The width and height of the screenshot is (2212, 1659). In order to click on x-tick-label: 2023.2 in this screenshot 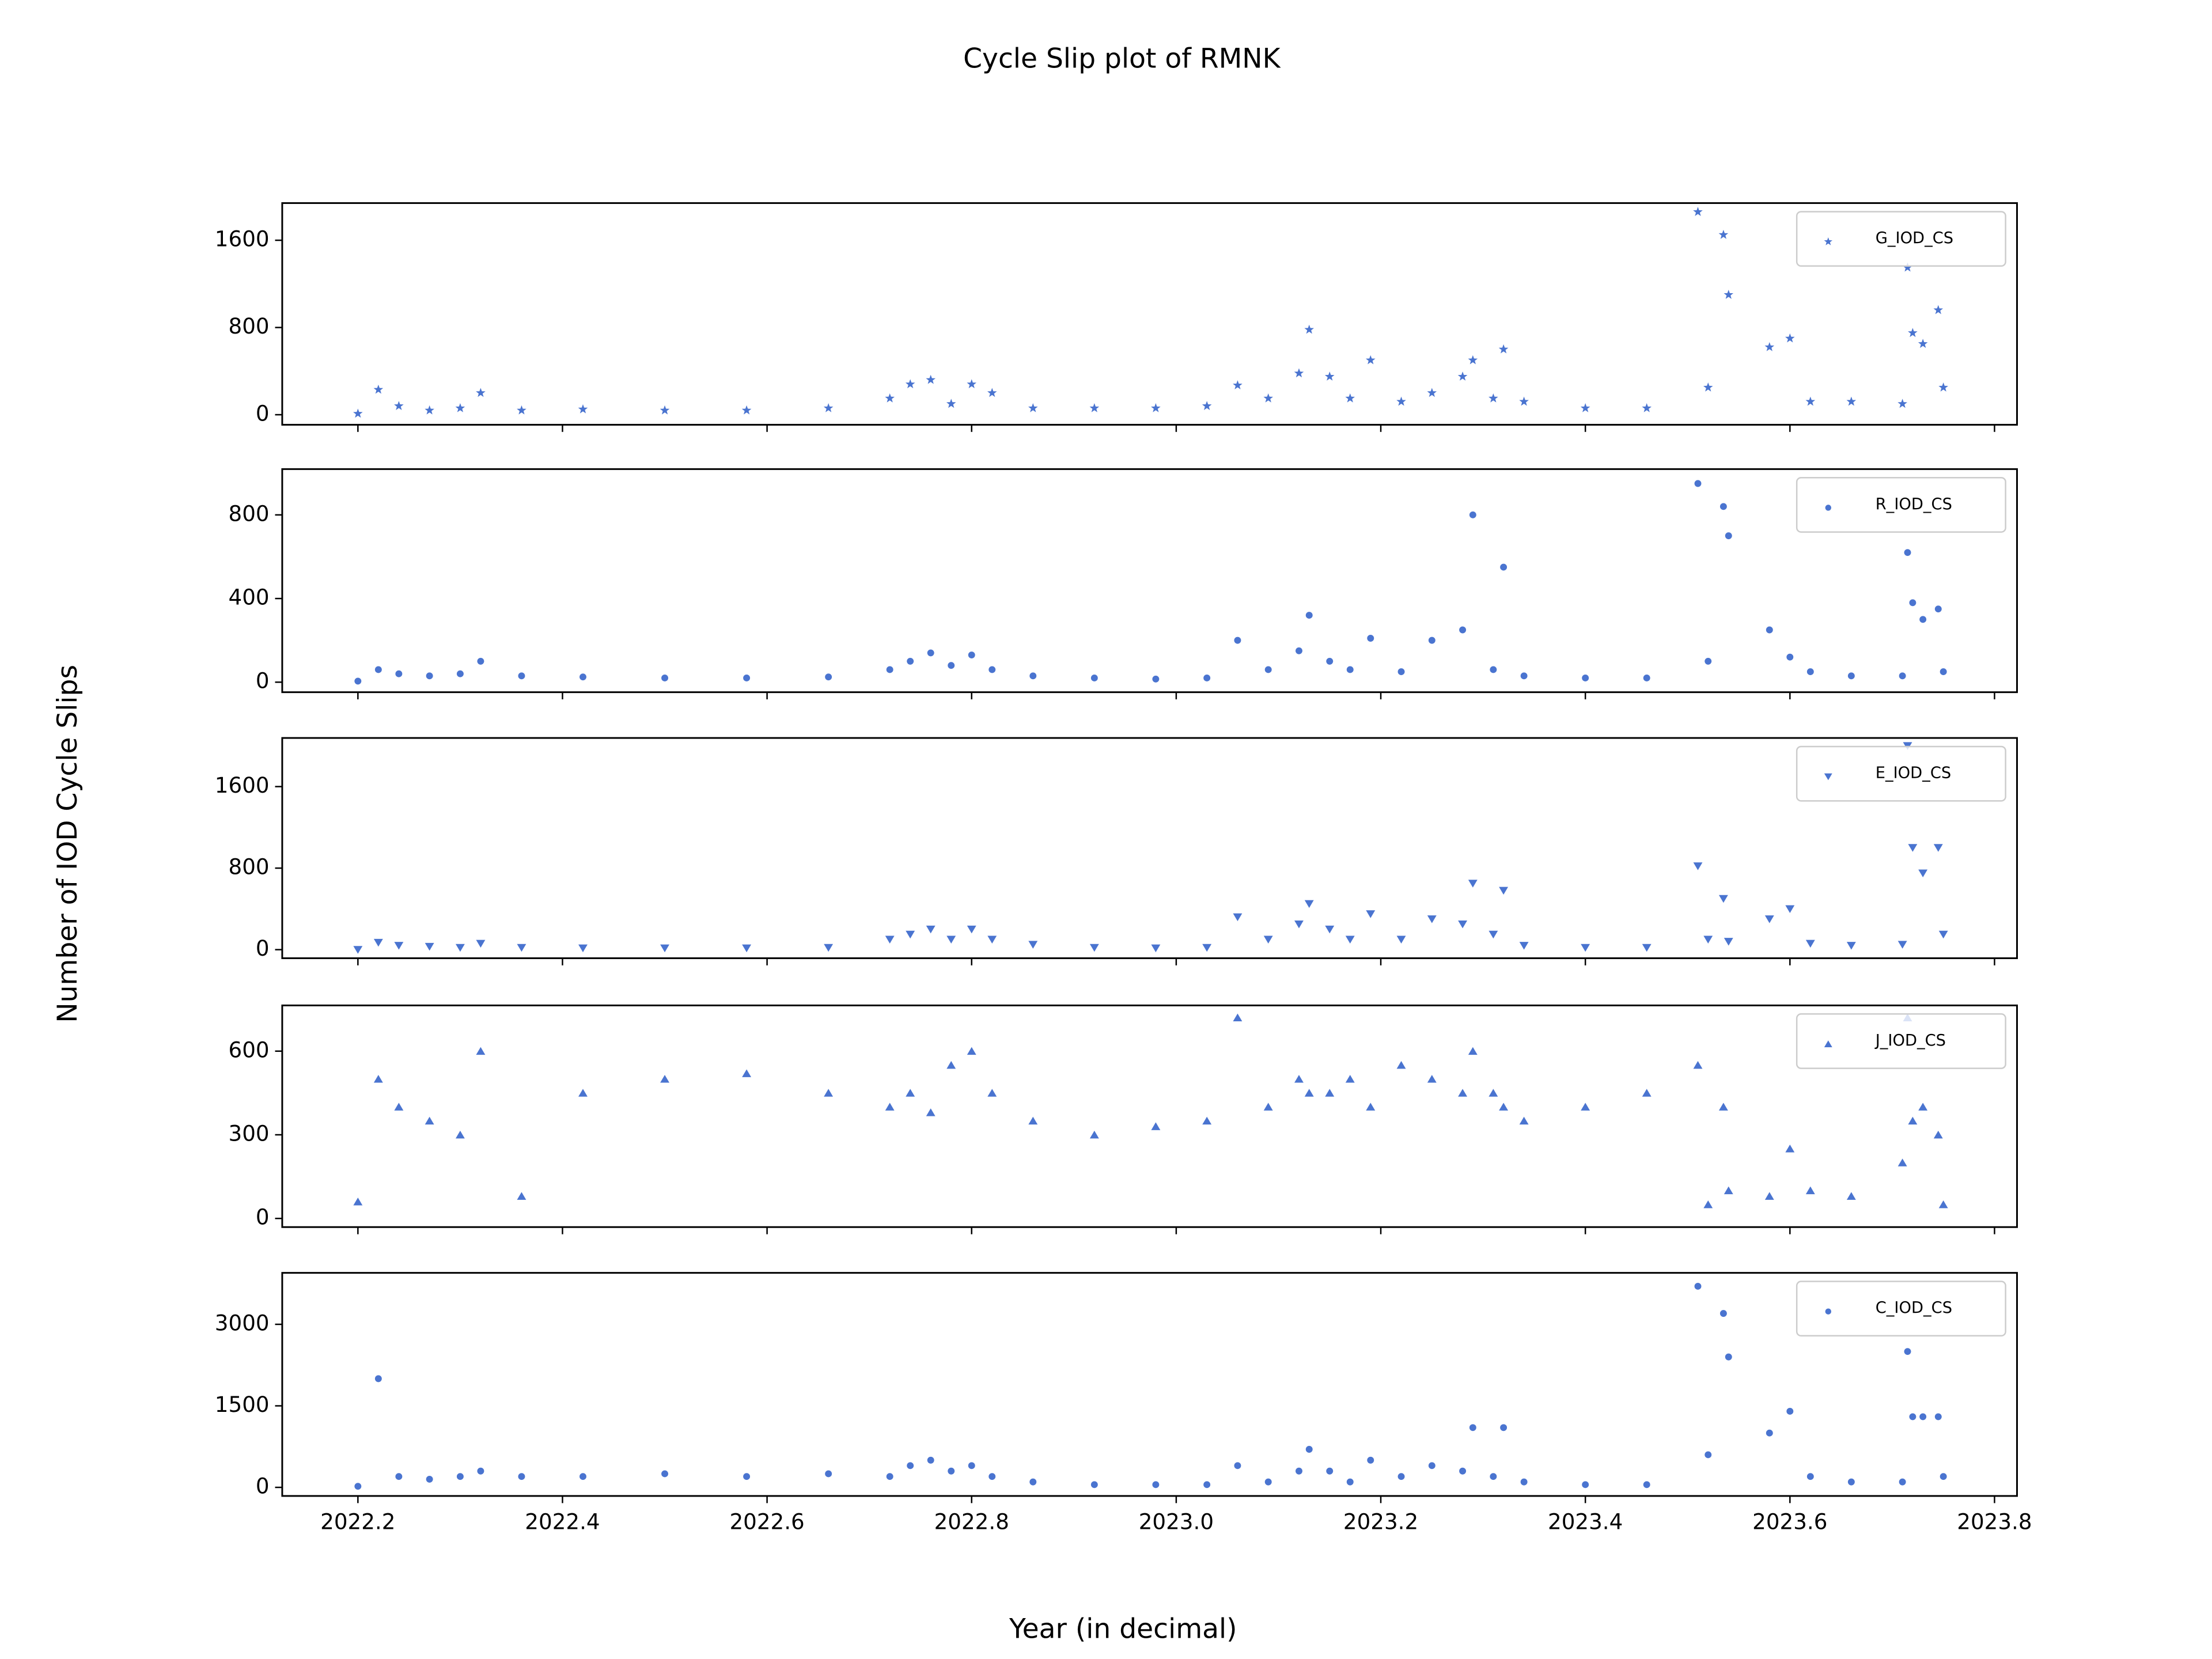, I will do `click(1380, 1522)`.